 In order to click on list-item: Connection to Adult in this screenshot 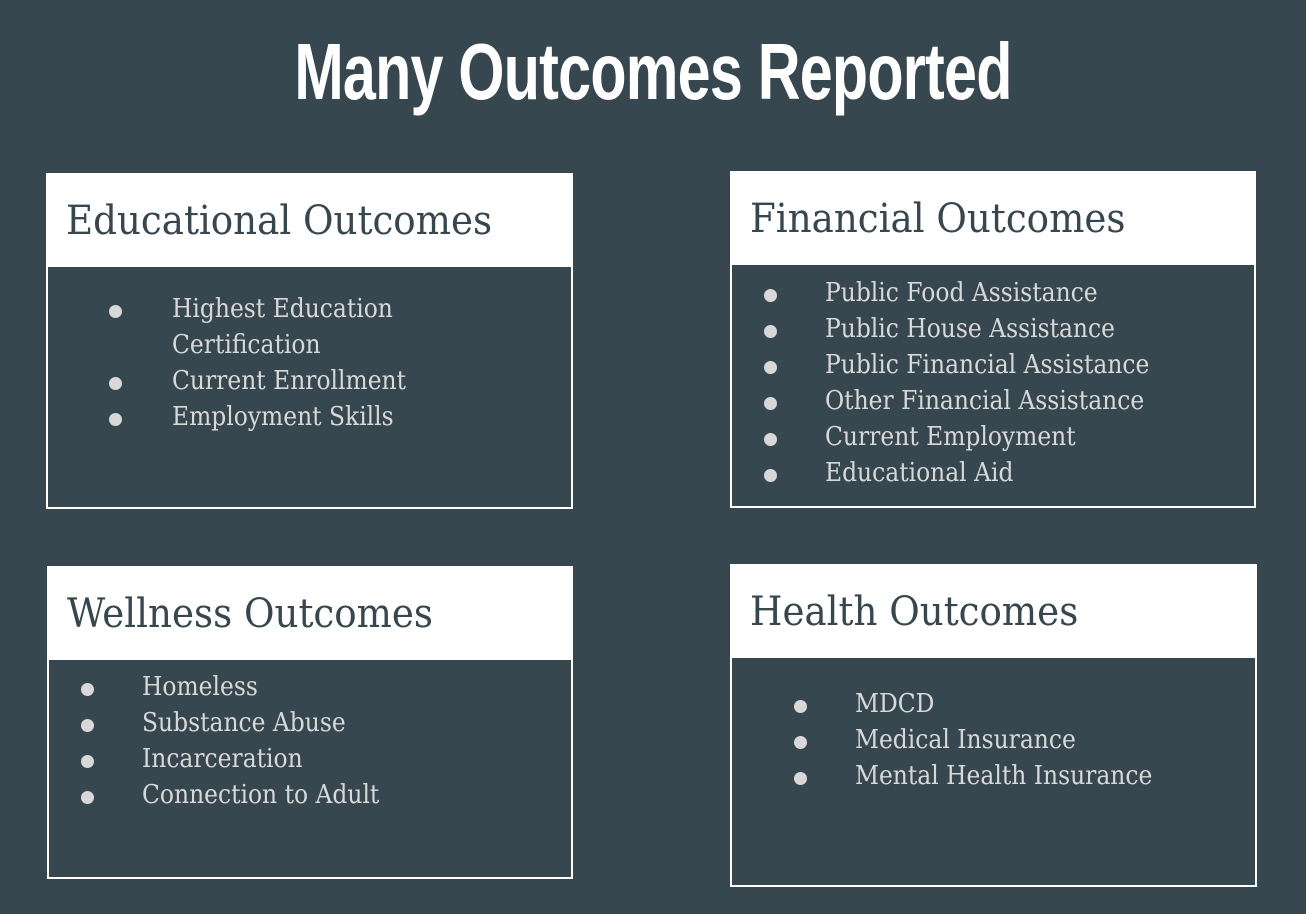, I will do `click(321, 795)`.